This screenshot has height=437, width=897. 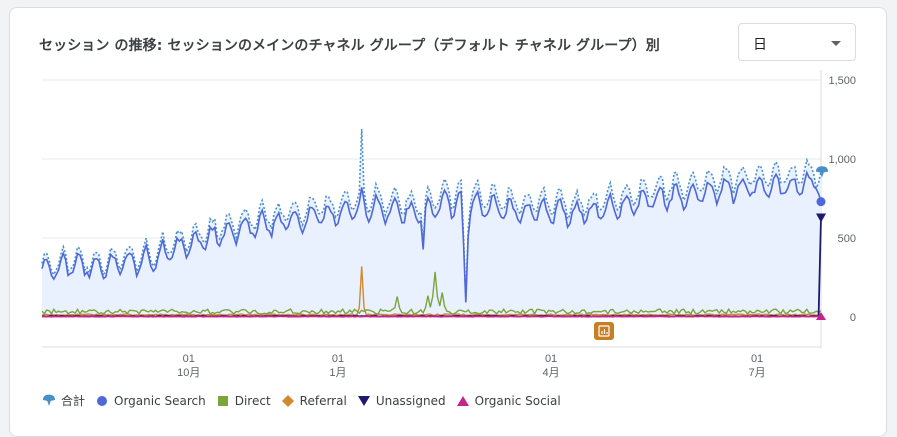 I want to click on circle-marker-icon, so click(x=102, y=400).